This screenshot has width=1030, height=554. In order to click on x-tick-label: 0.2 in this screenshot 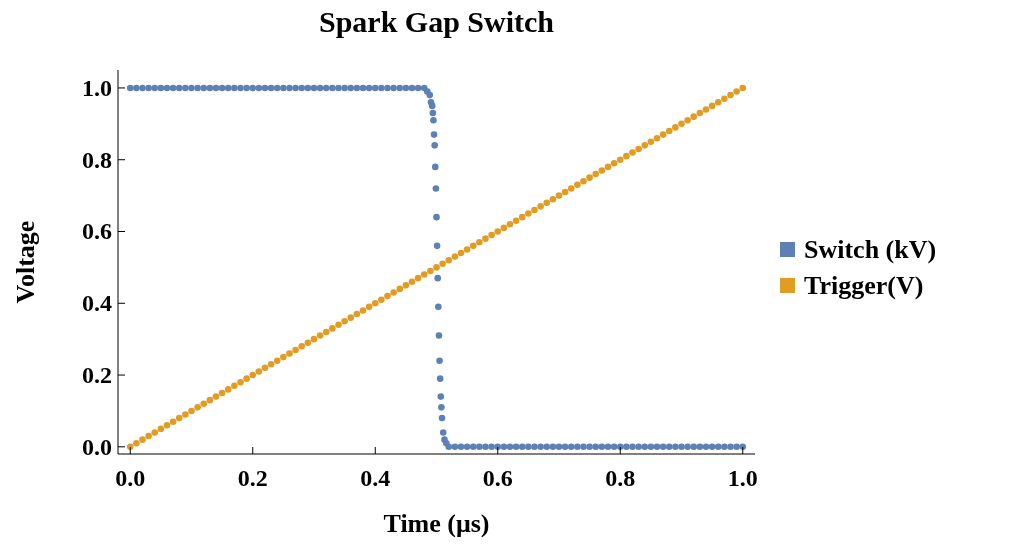, I will do `click(252, 478)`.